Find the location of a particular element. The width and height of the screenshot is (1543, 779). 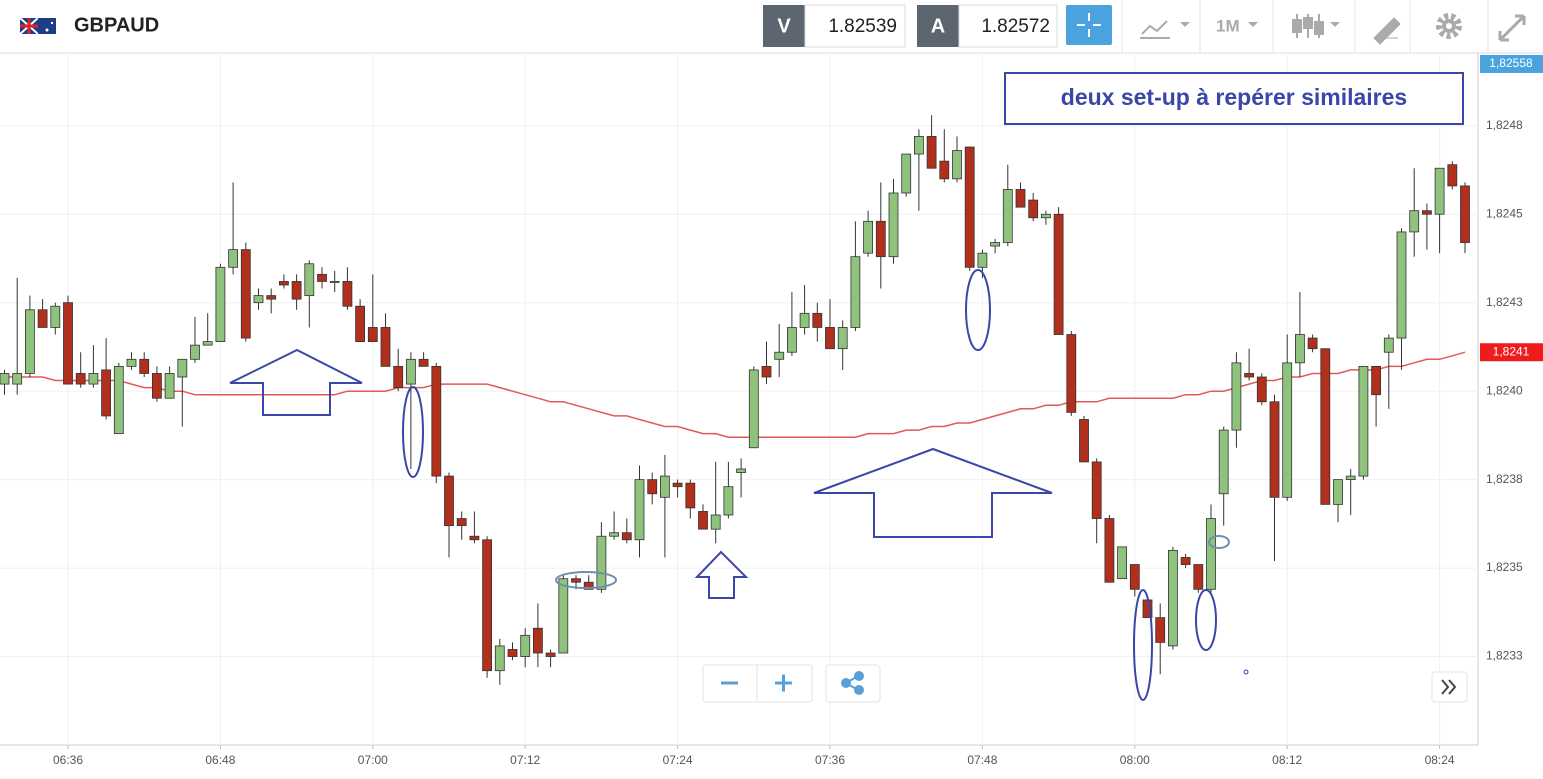

share-button is located at coordinates (853, 683).